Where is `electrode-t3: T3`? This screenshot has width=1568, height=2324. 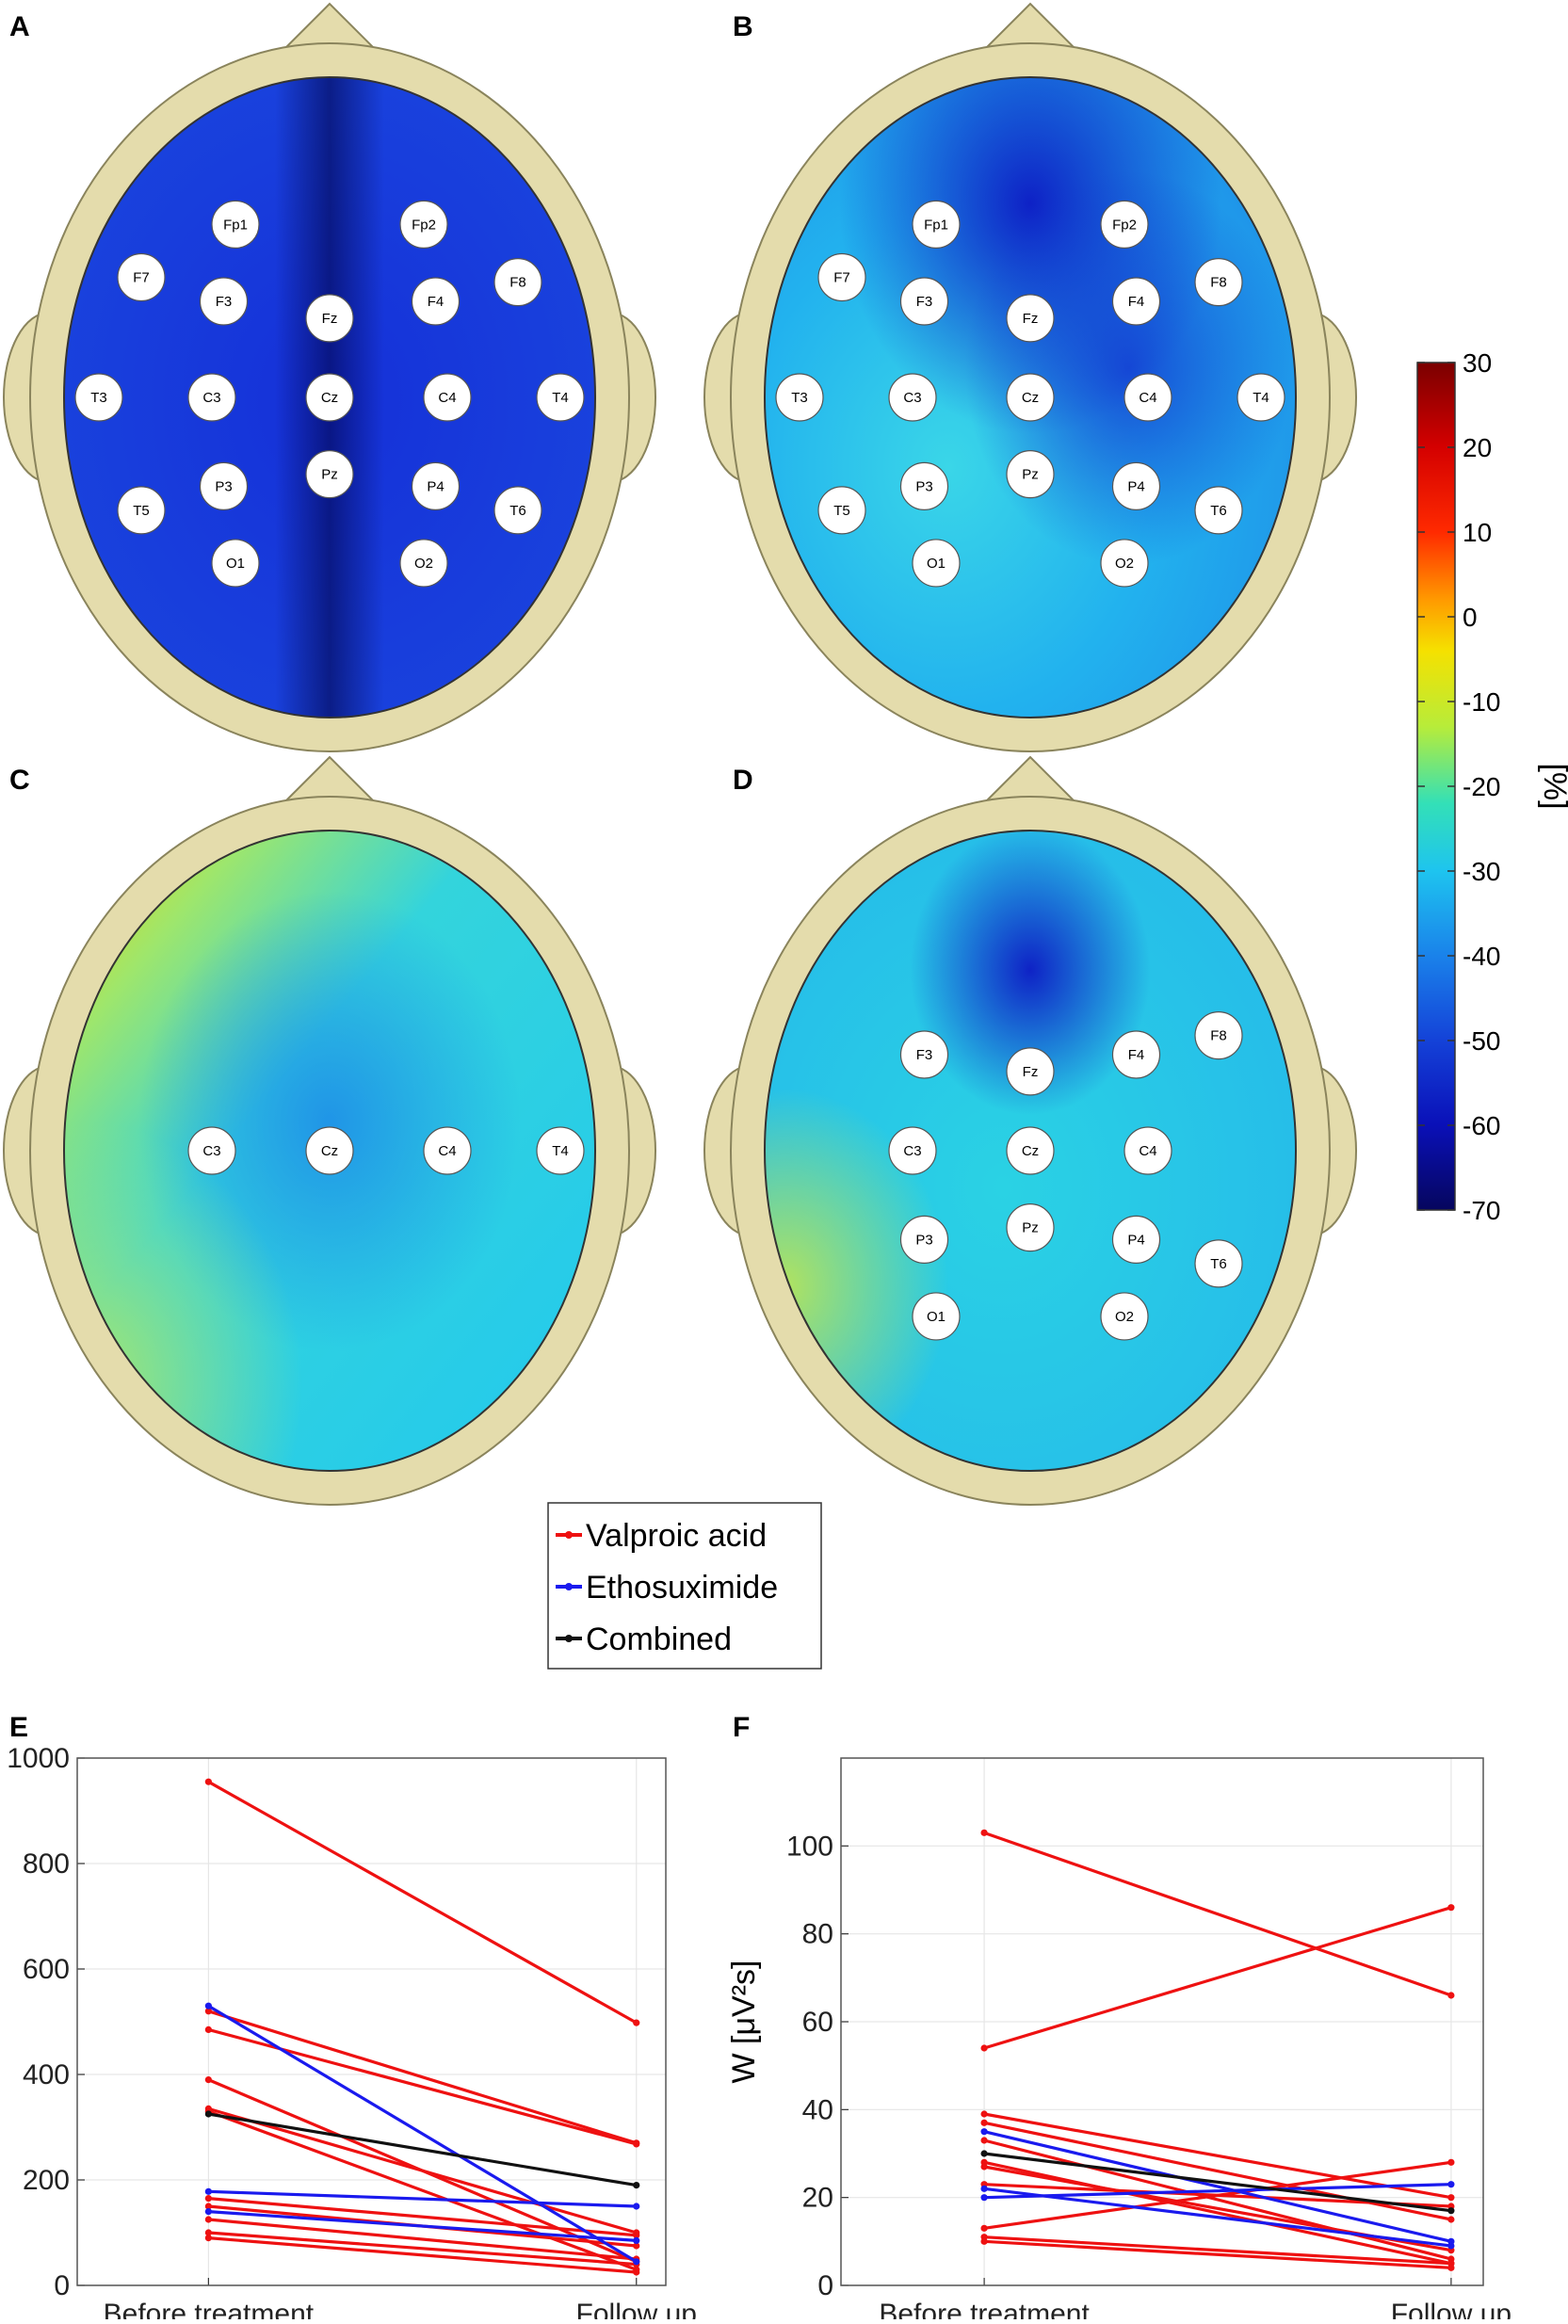
electrode-t3: T3 is located at coordinates (98, 397).